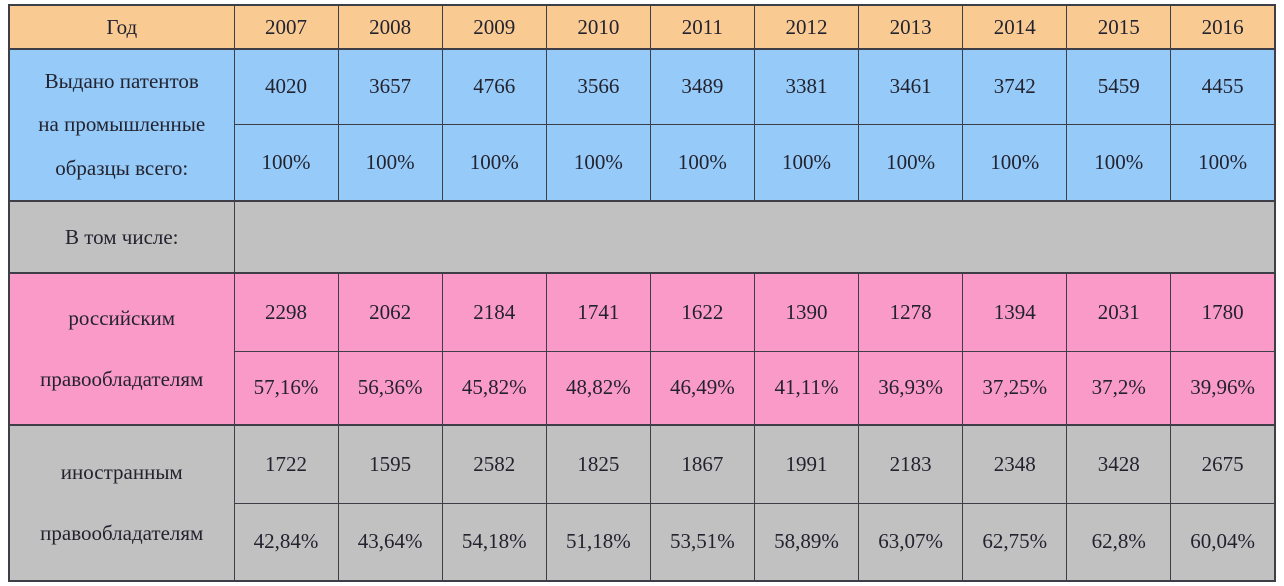 Image resolution: width=1284 pixels, height=586 pixels. I want to click on count-cell: 2582, so click(494, 464).